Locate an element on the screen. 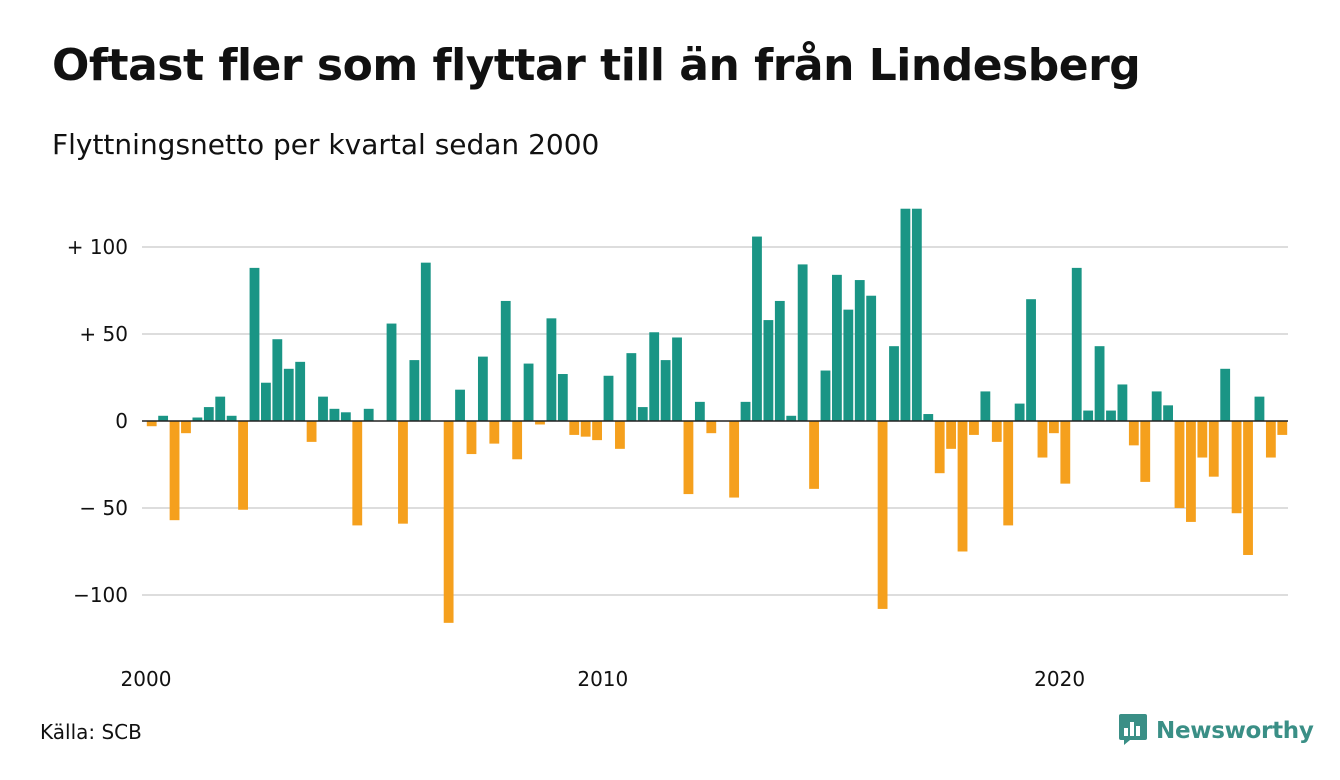 Image resolution: width=1340 pixels, height=780 pixels. newsworthy-logo: Newsworthy is located at coordinates (1216, 731).